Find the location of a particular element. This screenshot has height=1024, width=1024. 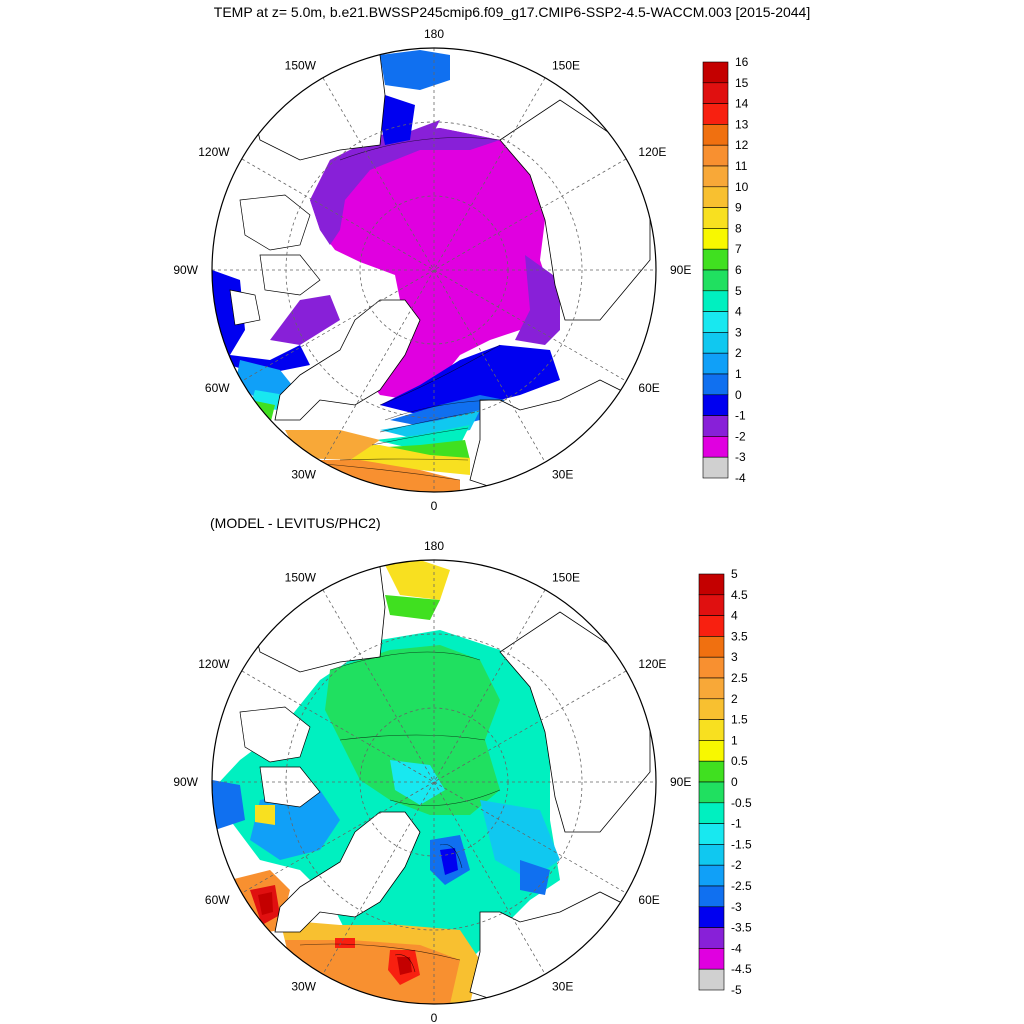

greenland-land is located at coordinates (347, 360).